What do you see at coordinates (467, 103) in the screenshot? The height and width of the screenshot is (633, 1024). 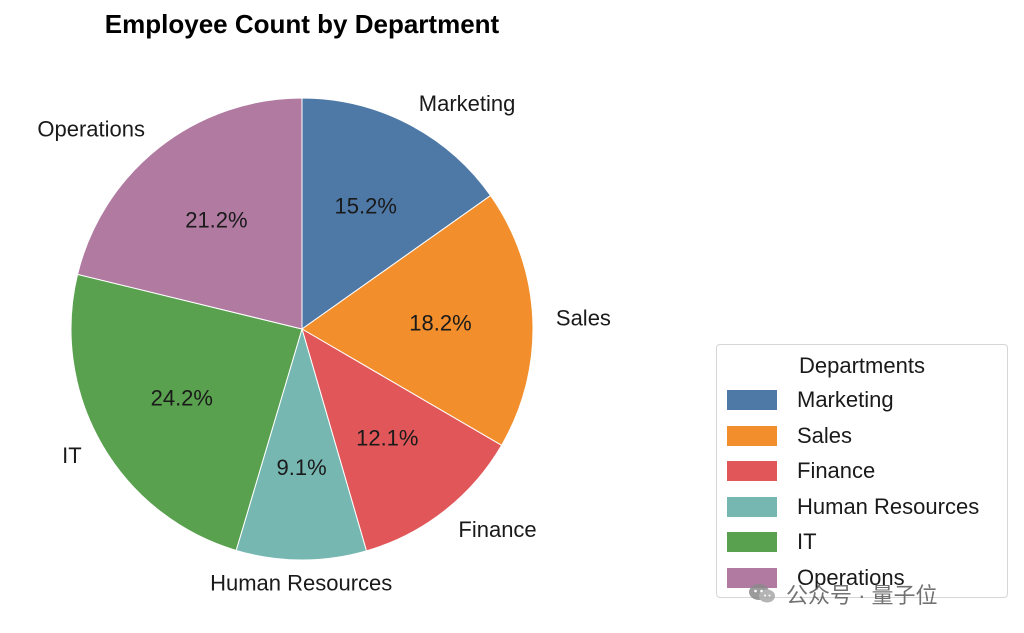 I see `slice-label-marketing: Marketing` at bounding box center [467, 103].